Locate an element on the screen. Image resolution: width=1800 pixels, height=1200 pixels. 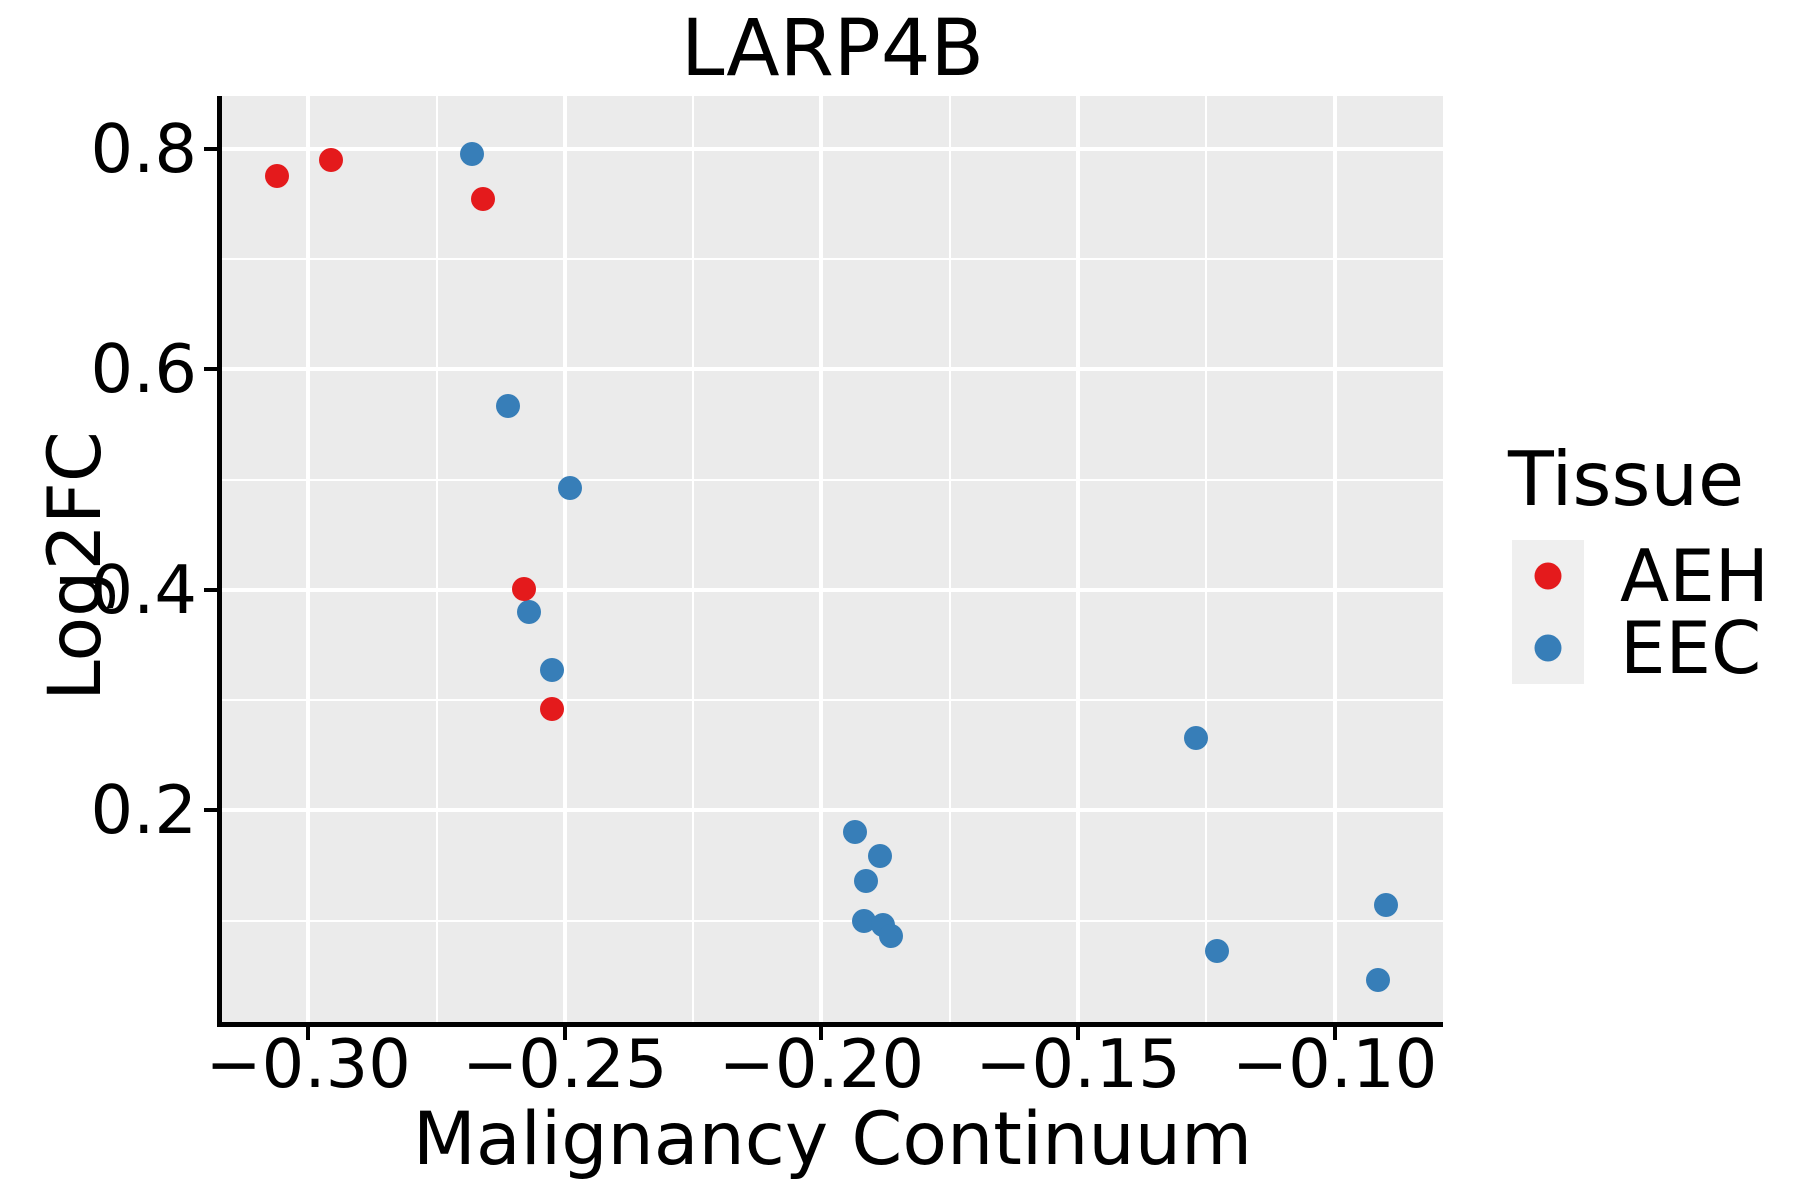
legend-key-aeh is located at coordinates (1548, 576).